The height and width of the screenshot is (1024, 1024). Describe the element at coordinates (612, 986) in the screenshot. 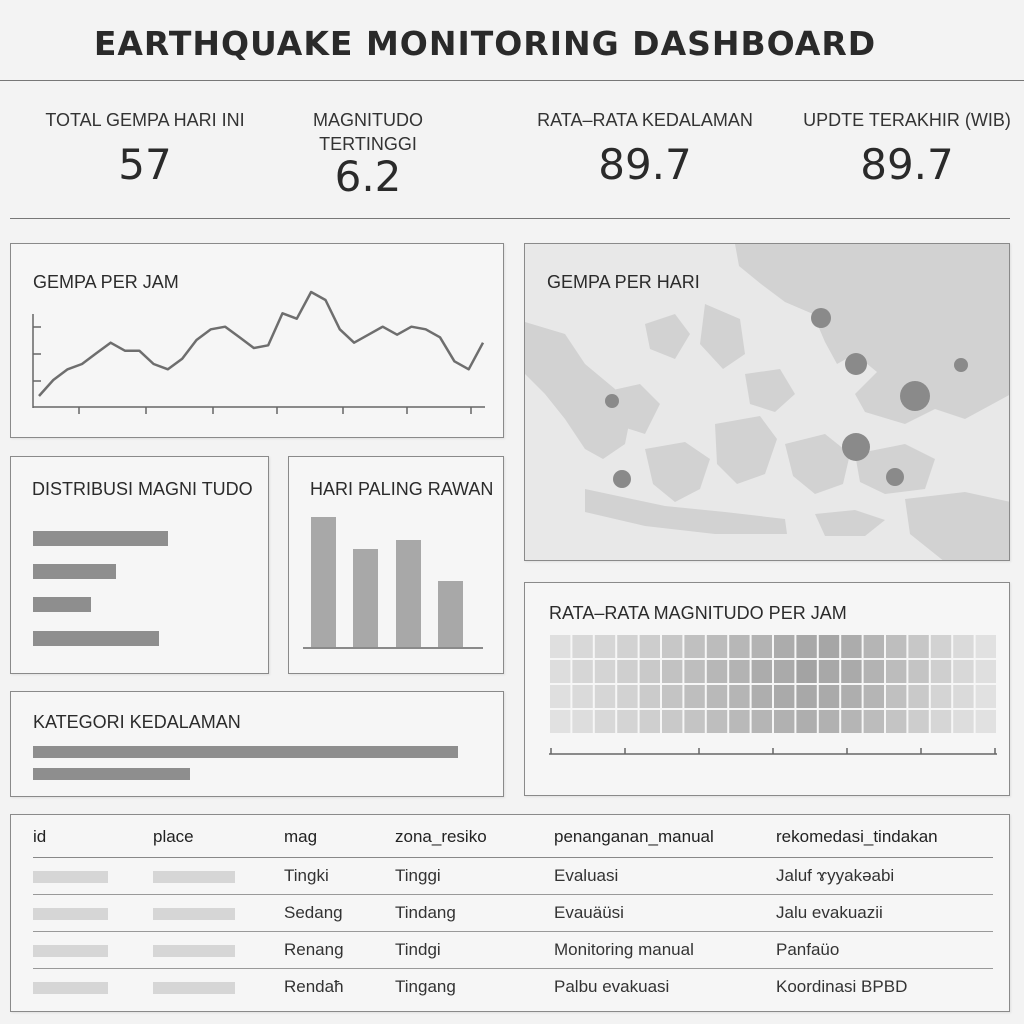

I see `cell-penanganan-manual: Palbu evakuasi` at that location.